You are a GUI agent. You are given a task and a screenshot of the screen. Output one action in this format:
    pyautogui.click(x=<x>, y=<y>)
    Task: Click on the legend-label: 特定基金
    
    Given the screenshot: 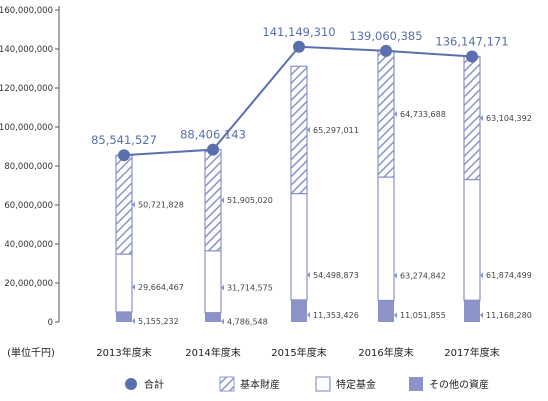 What is the action you would take?
    pyautogui.click(x=356, y=384)
    